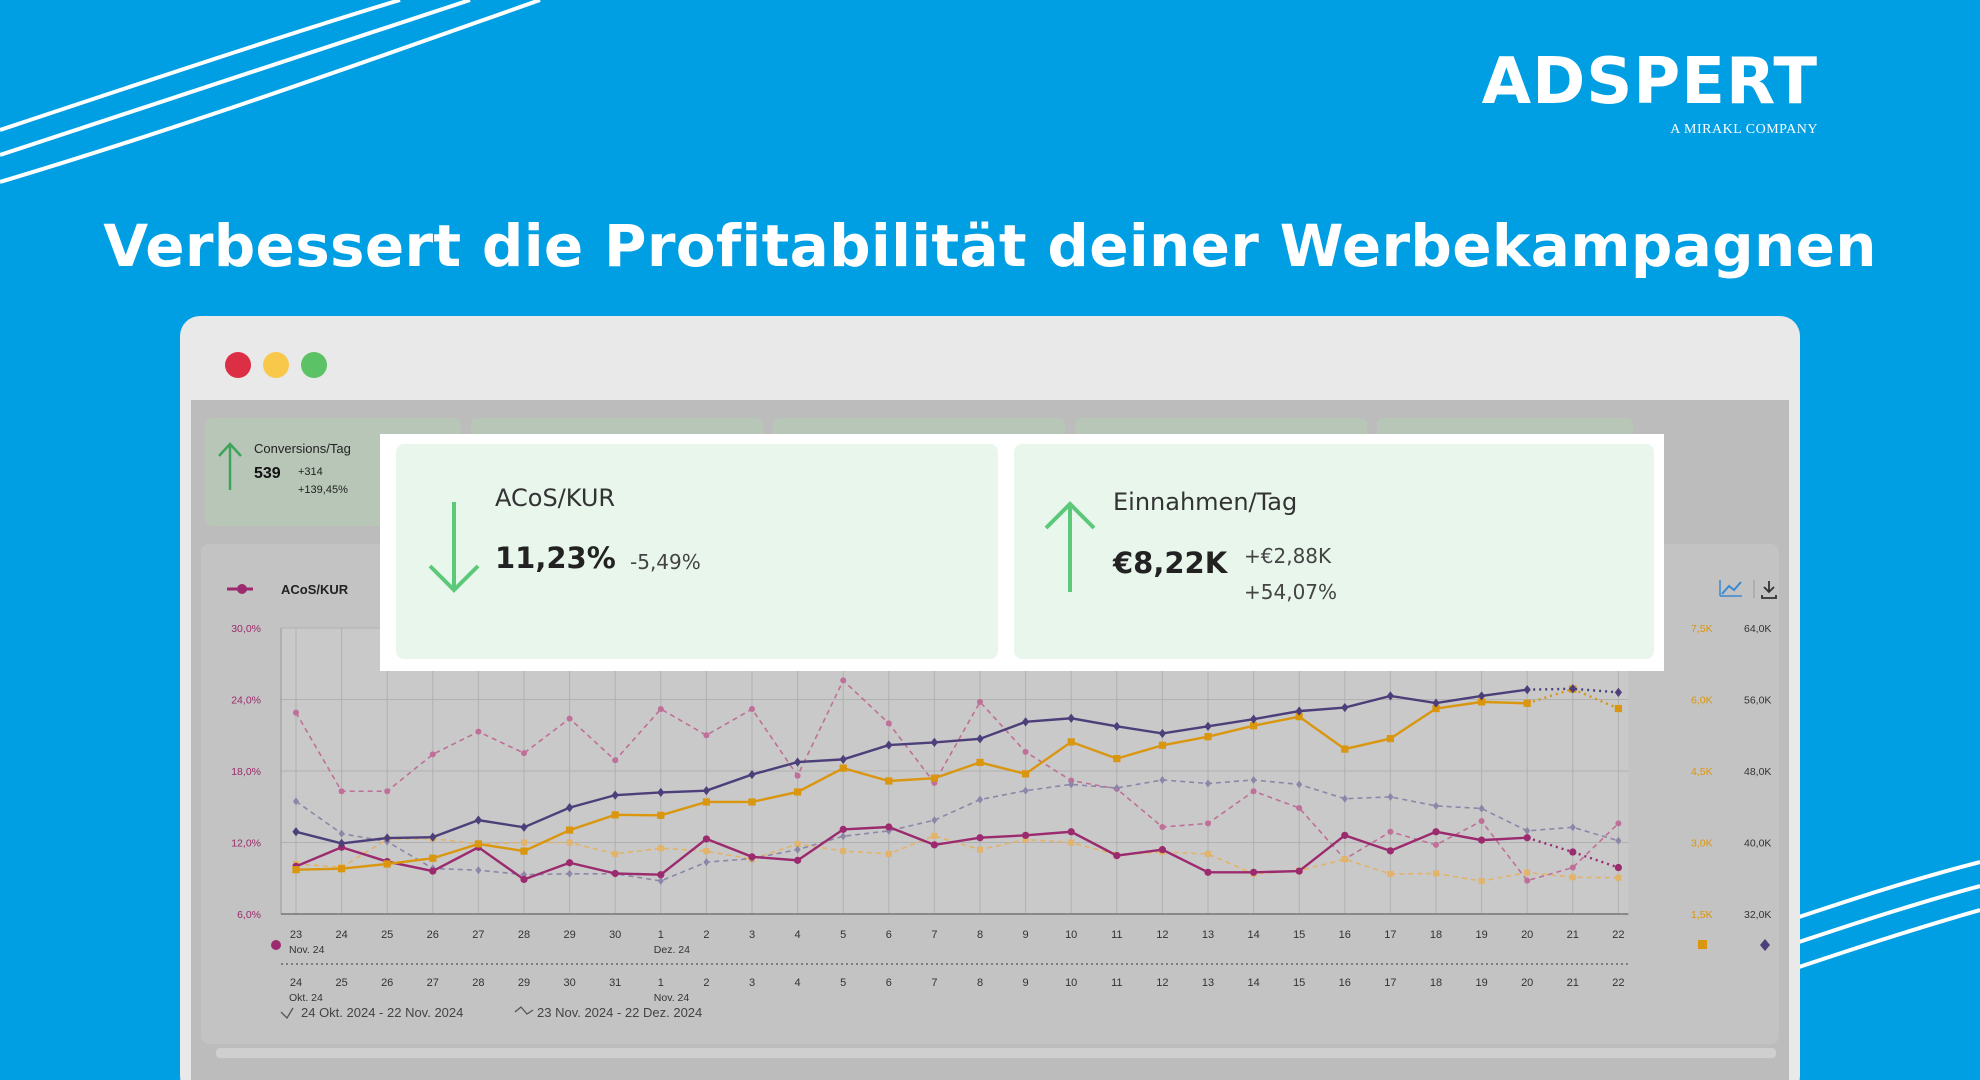 The width and height of the screenshot is (1980, 1080). Describe the element at coordinates (276, 365) in the screenshot. I see `window-minimize-button` at that location.